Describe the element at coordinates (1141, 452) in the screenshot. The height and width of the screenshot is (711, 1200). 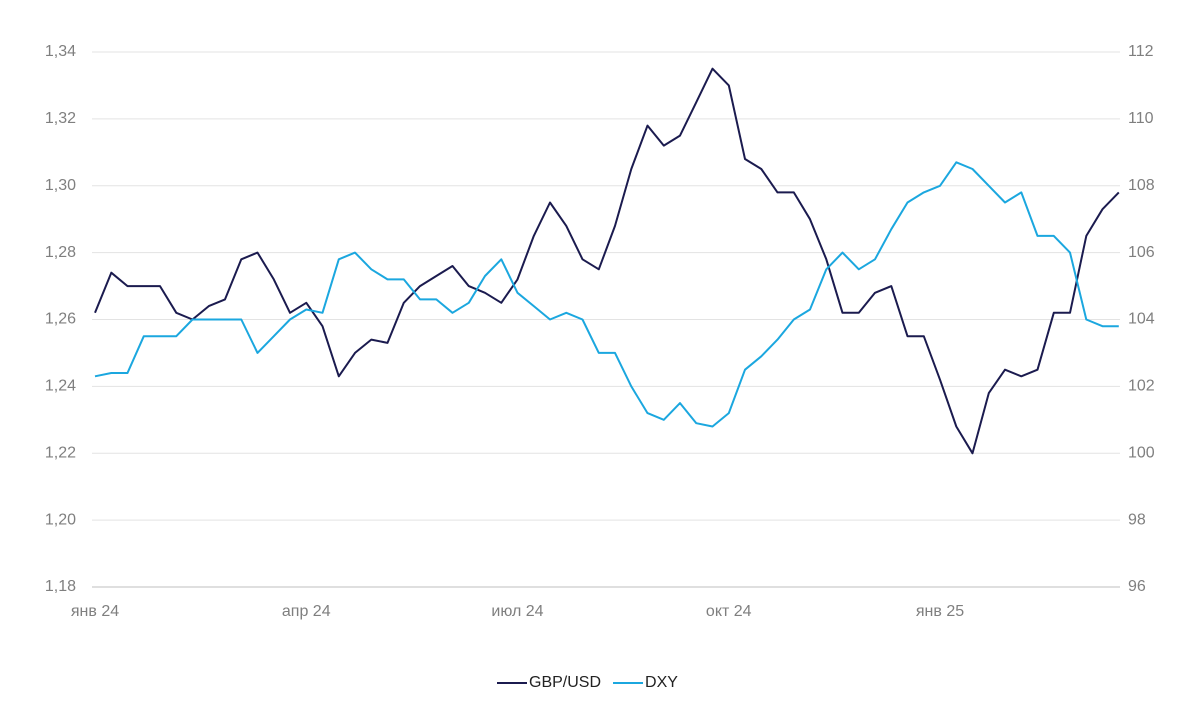
I see `y2-tick-label: 100` at that location.